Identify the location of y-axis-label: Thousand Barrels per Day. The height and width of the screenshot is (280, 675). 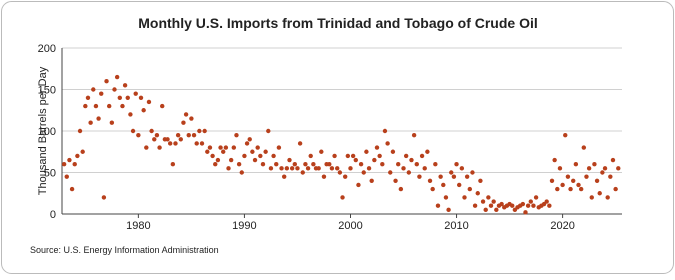
(43, 130).